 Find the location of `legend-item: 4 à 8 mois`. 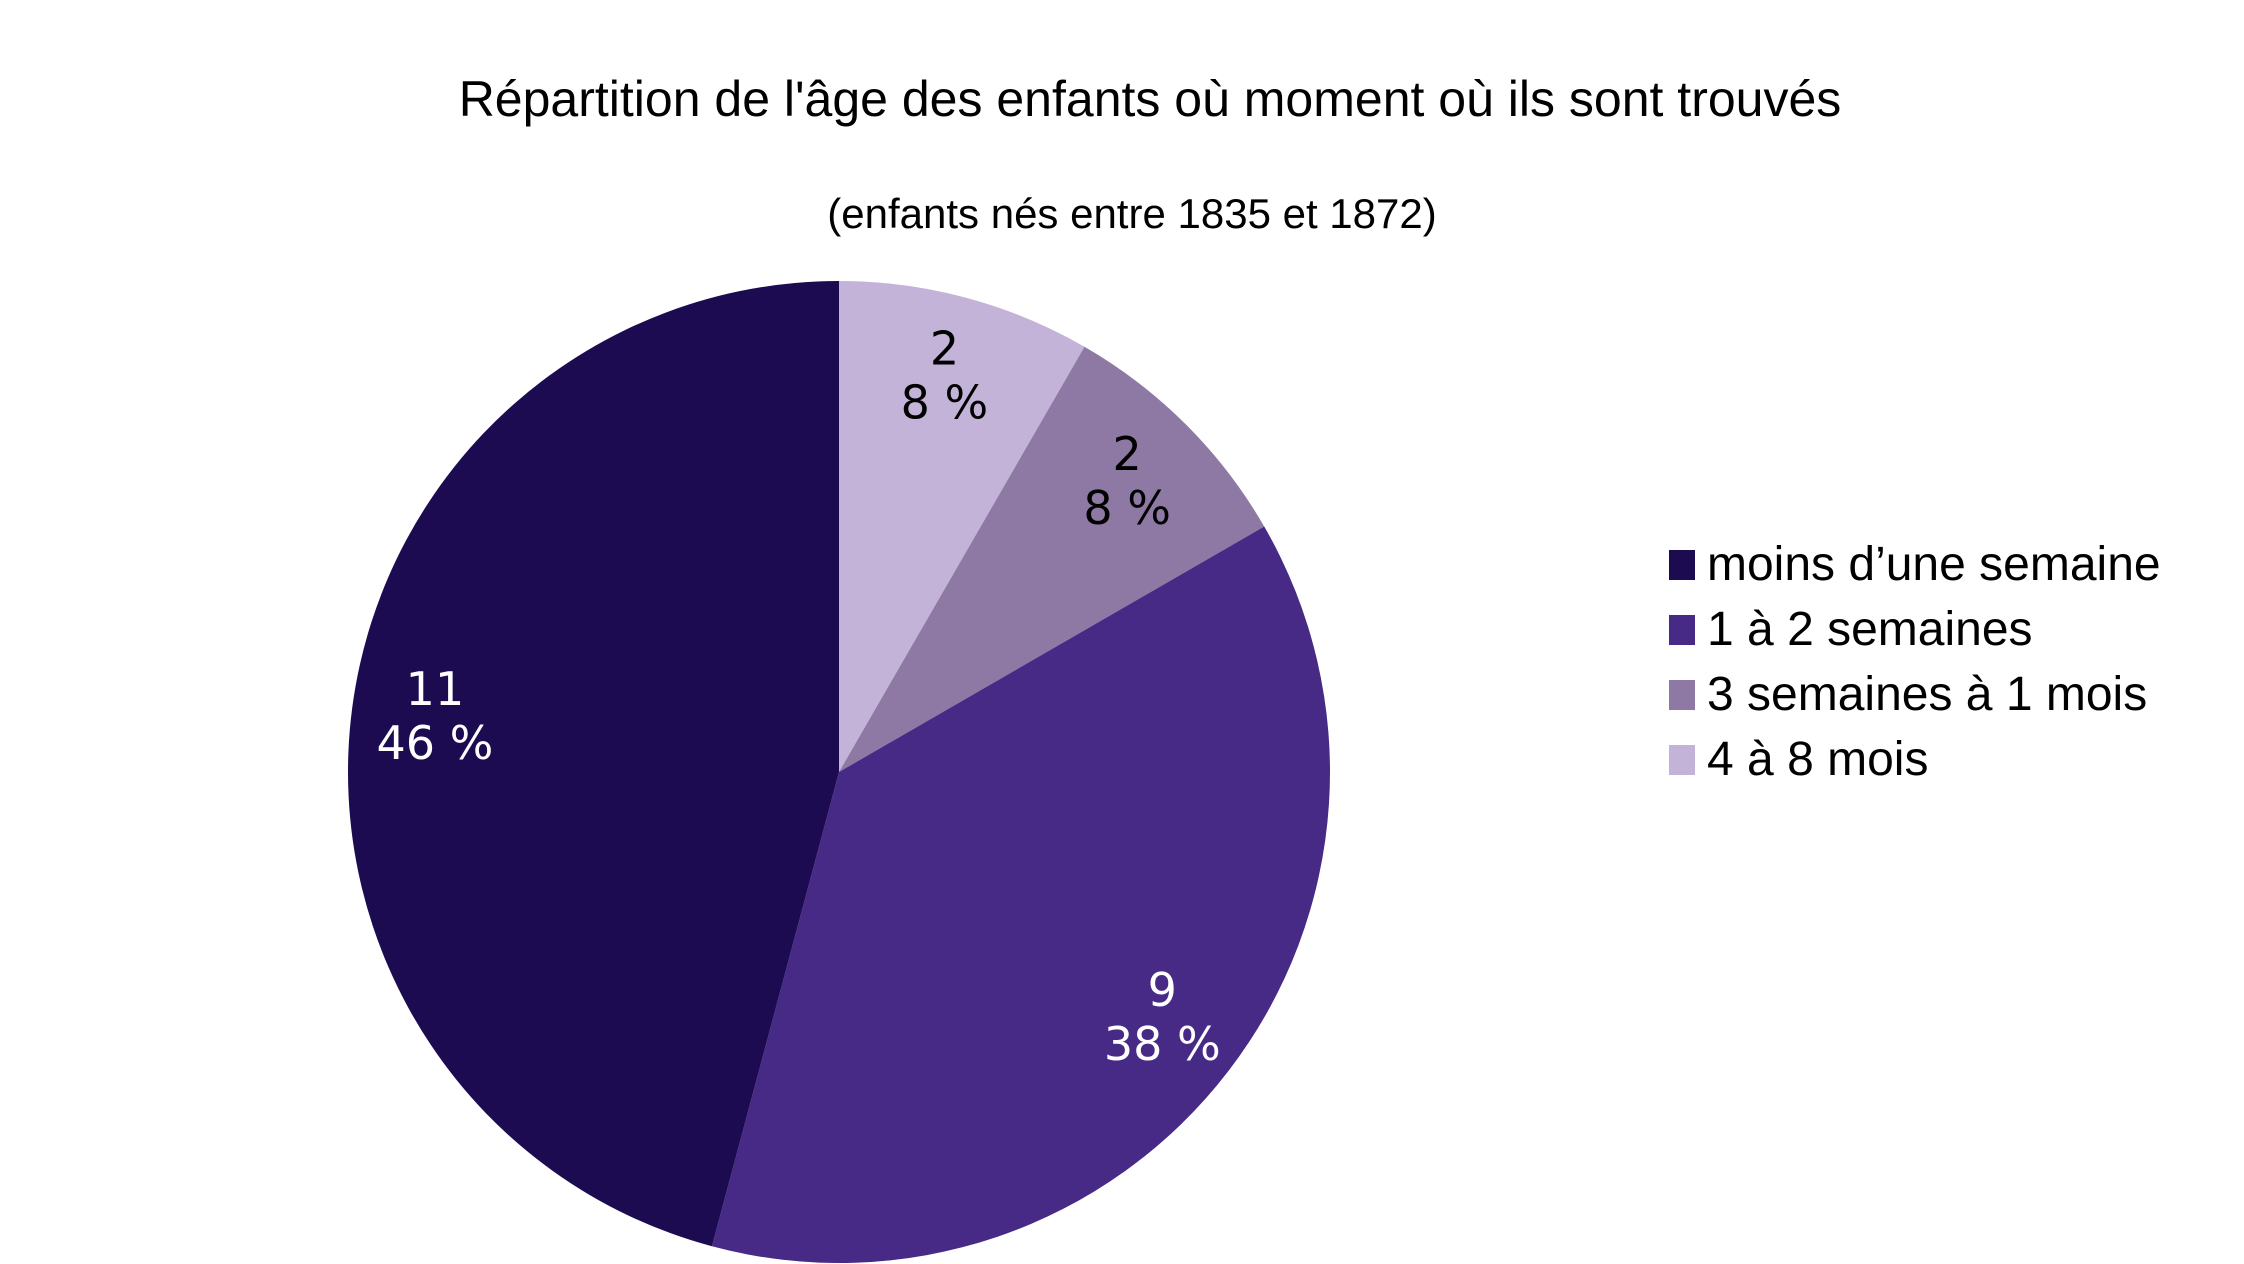

legend-item: 4 à 8 mois is located at coordinates (1915, 759).